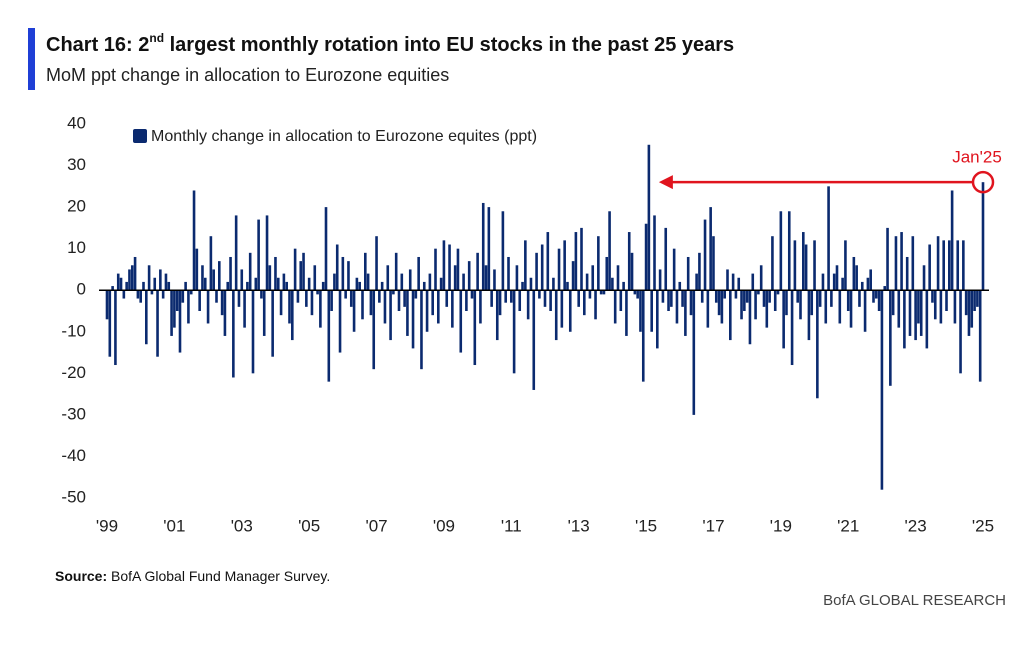  Describe the element at coordinates (781, 525) in the screenshot. I see `x-tick-label: '19` at that location.